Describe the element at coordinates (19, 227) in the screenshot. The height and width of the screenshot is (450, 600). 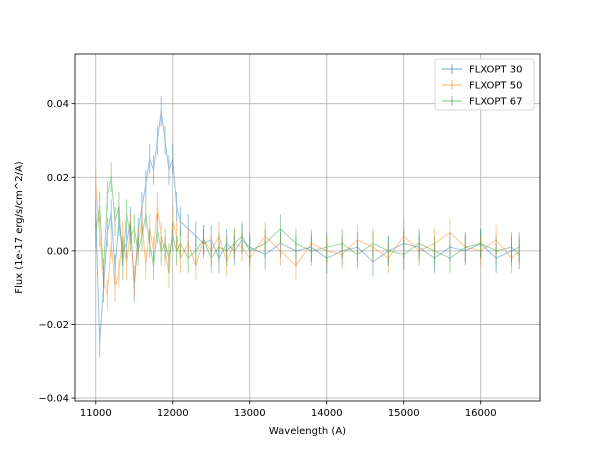
I see `y-axis-label: Flux (1e-17 erg/s/cm^2/A)` at that location.